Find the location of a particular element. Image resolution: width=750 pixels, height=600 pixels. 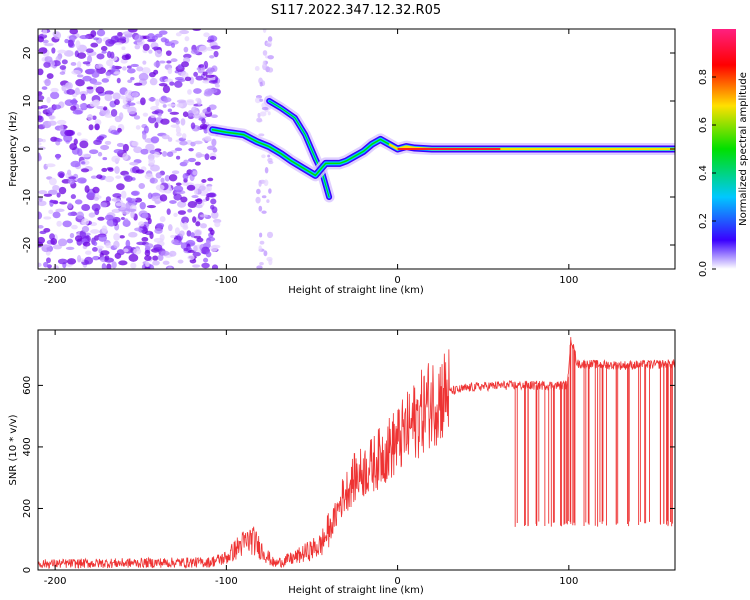

snr-y-label: SNR (10 * v/v) is located at coordinates (13, 449).